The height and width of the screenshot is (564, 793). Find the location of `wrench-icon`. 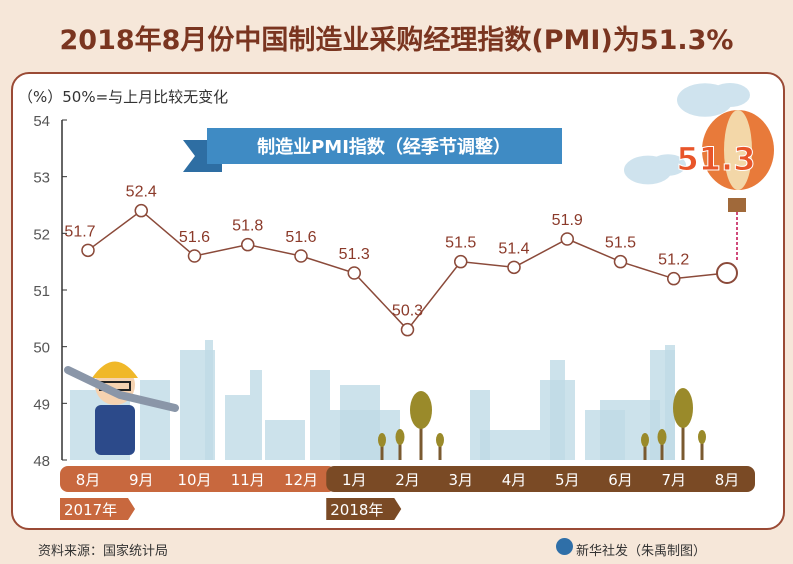

wrench-icon is located at coordinates (121, 389).